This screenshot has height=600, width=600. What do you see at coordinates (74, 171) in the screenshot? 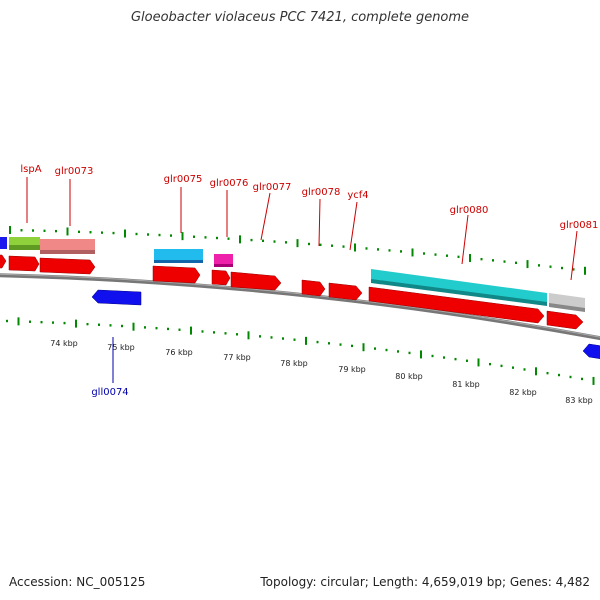
I see `gene-label-glr0073: glr0073` at bounding box center [74, 171].